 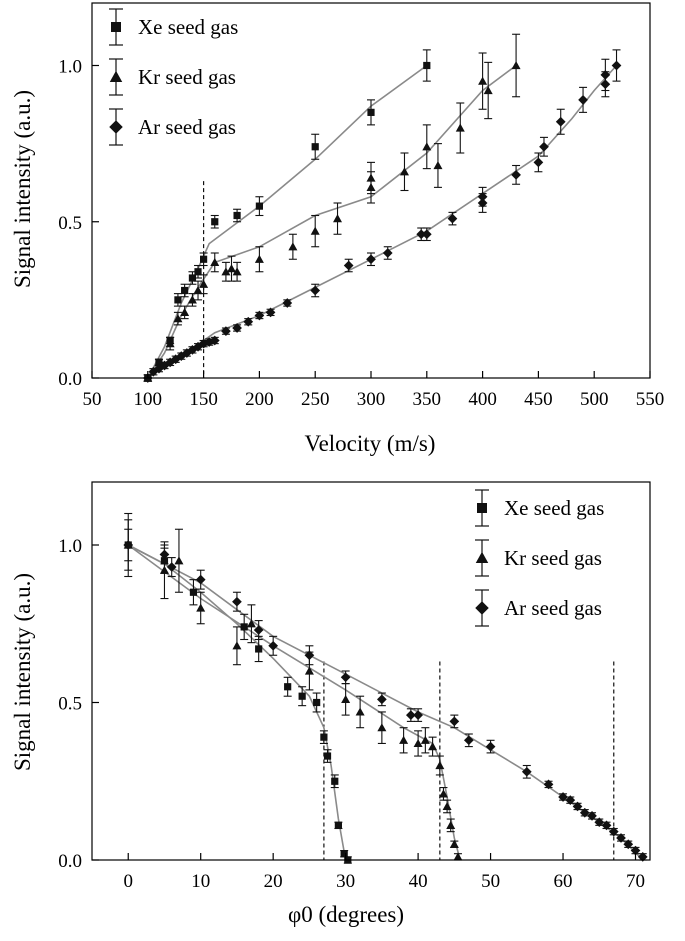 What do you see at coordinates (563, 881) in the screenshot?
I see `x-tick-label: 60` at bounding box center [563, 881].